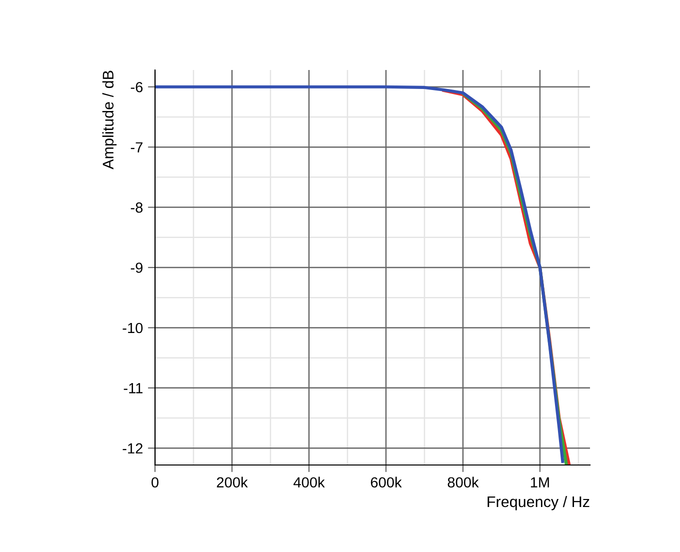  What do you see at coordinates (463, 482) in the screenshot?
I see `x-tick-label: 800k` at bounding box center [463, 482].